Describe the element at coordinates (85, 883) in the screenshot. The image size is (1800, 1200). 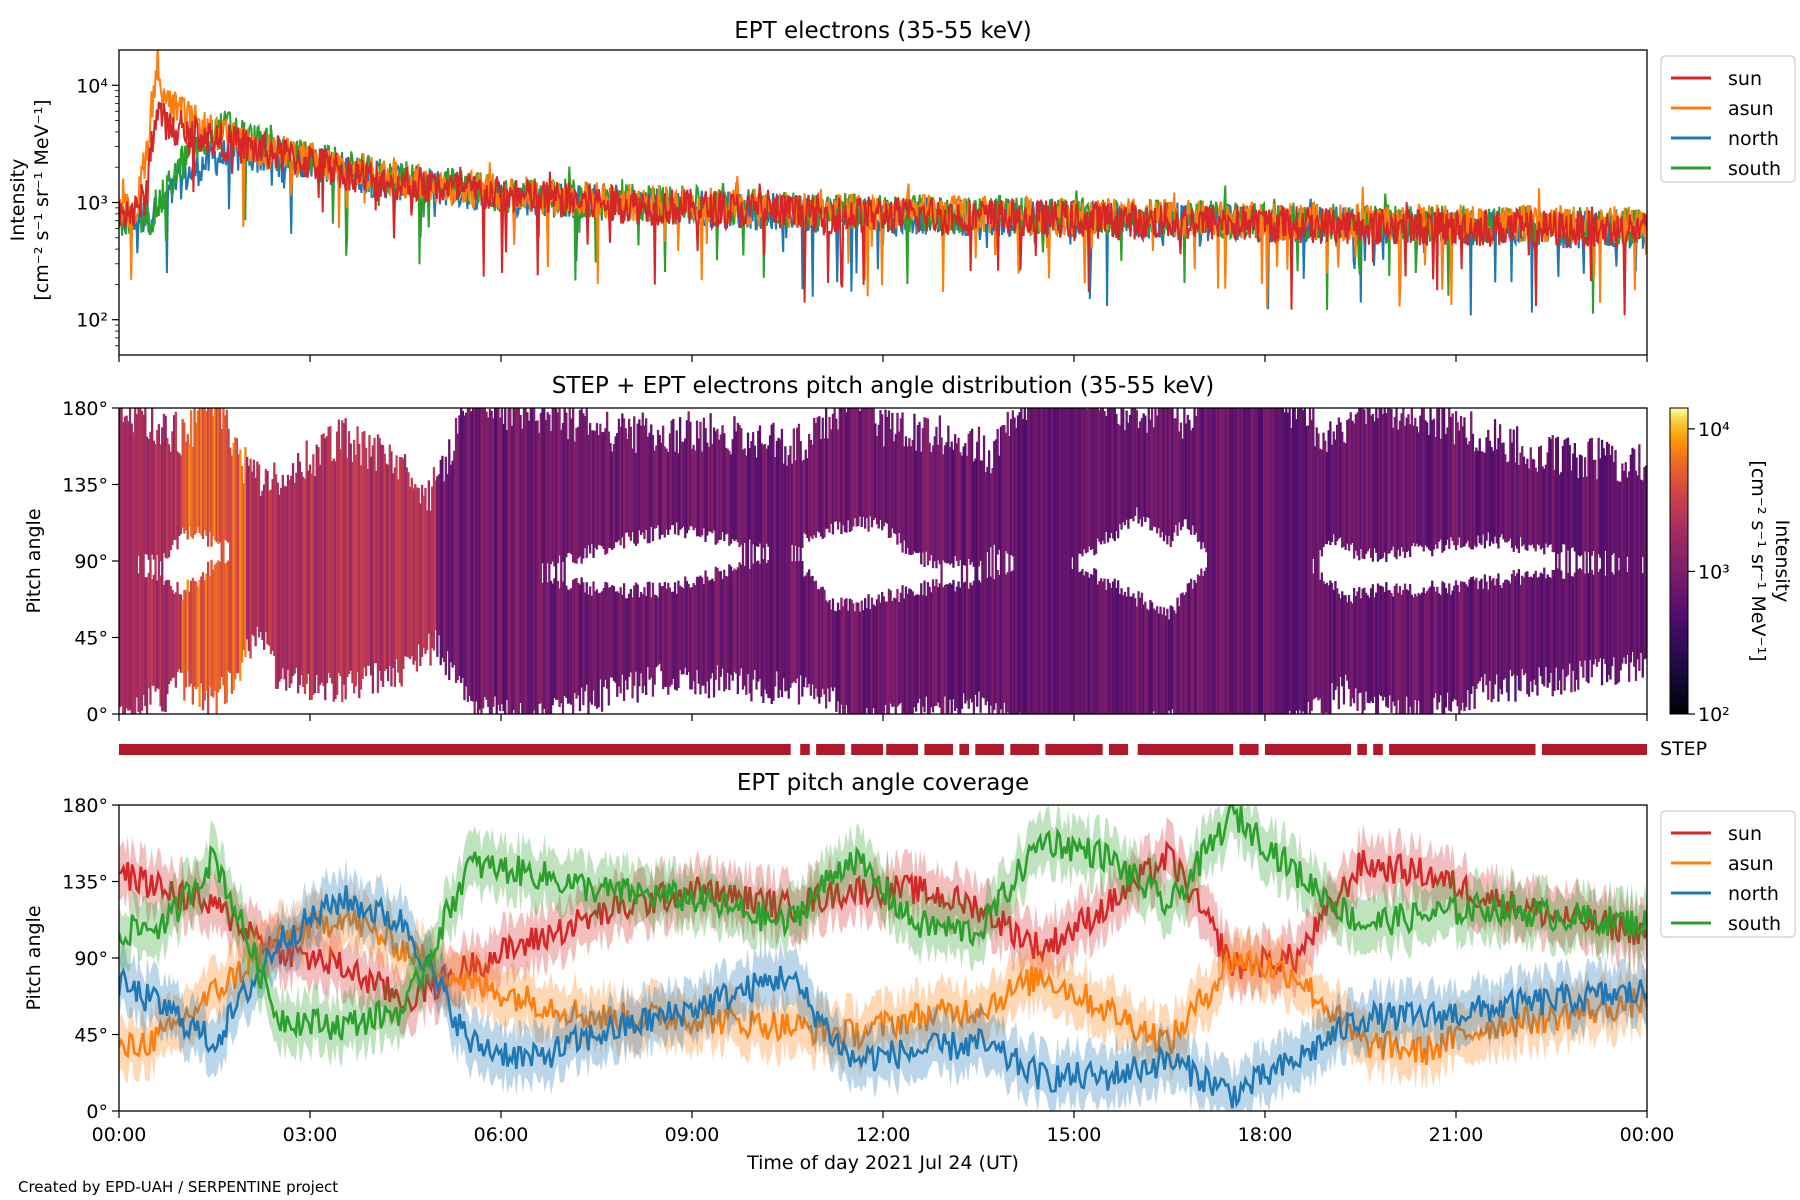
I see `coverage-y-tick-label: 135°` at that location.